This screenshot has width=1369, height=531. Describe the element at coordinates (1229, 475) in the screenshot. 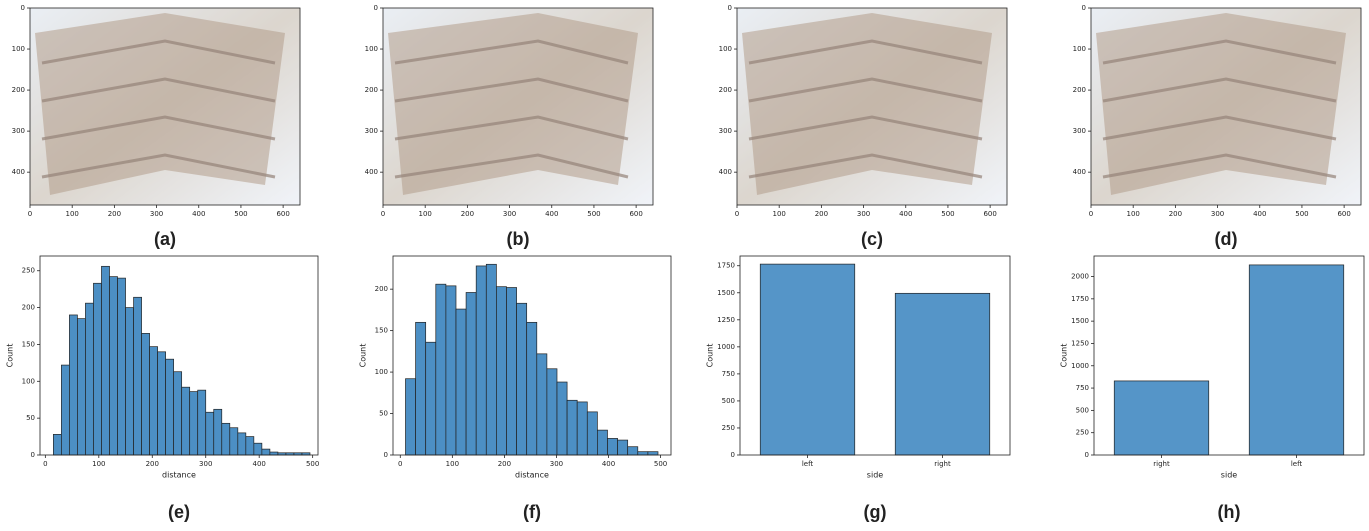

I see `x-axis-label: side` at that location.